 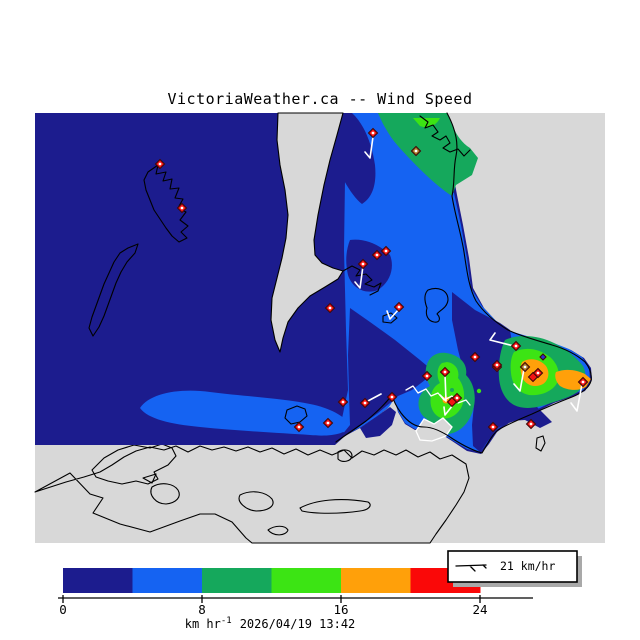 What do you see at coordinates (436, 305) in the screenshot?
I see `lake-outline-elk` at bounding box center [436, 305].